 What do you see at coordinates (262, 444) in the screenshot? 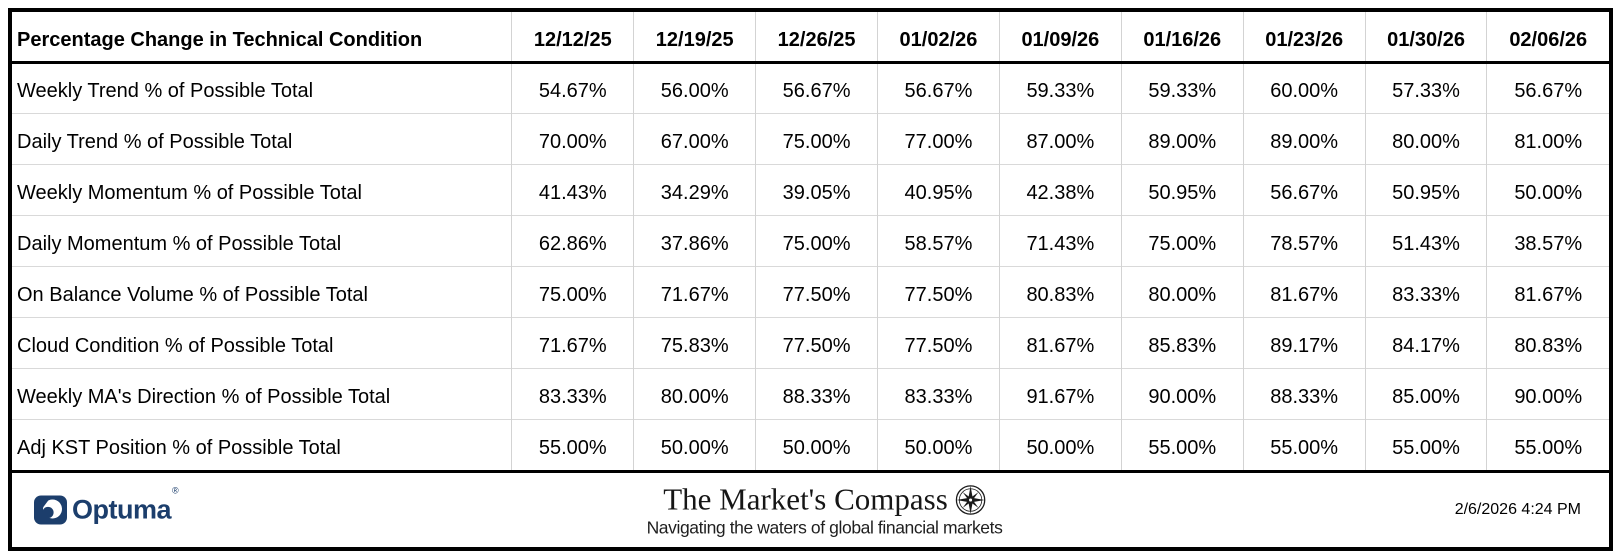
I see `row-label: Adj KST Position % of Possible Total` at bounding box center [262, 444].